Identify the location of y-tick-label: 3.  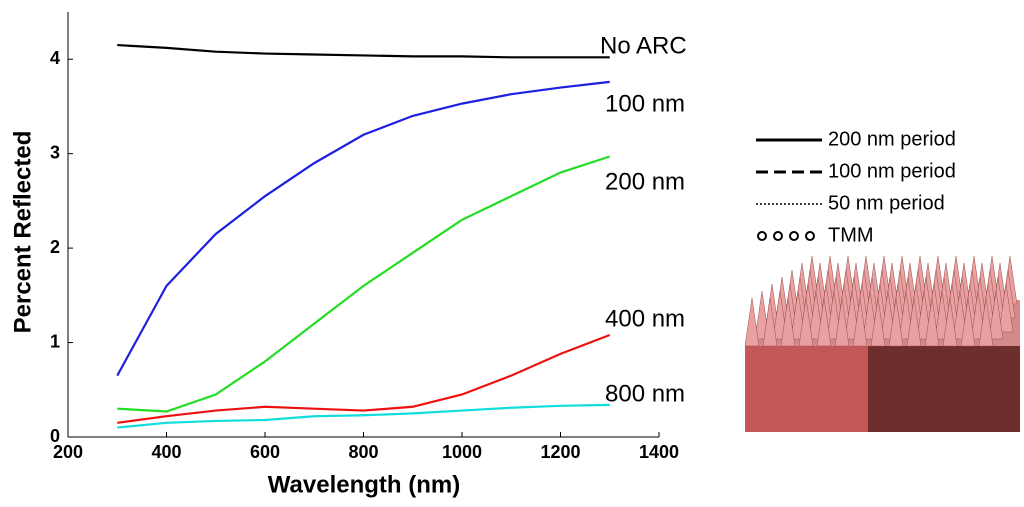
(55, 152).